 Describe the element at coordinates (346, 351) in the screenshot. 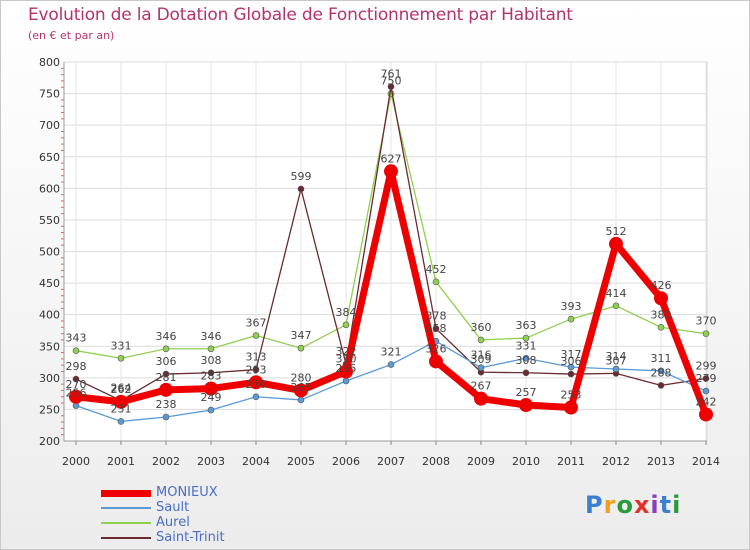

I see `data-label: 322` at that location.